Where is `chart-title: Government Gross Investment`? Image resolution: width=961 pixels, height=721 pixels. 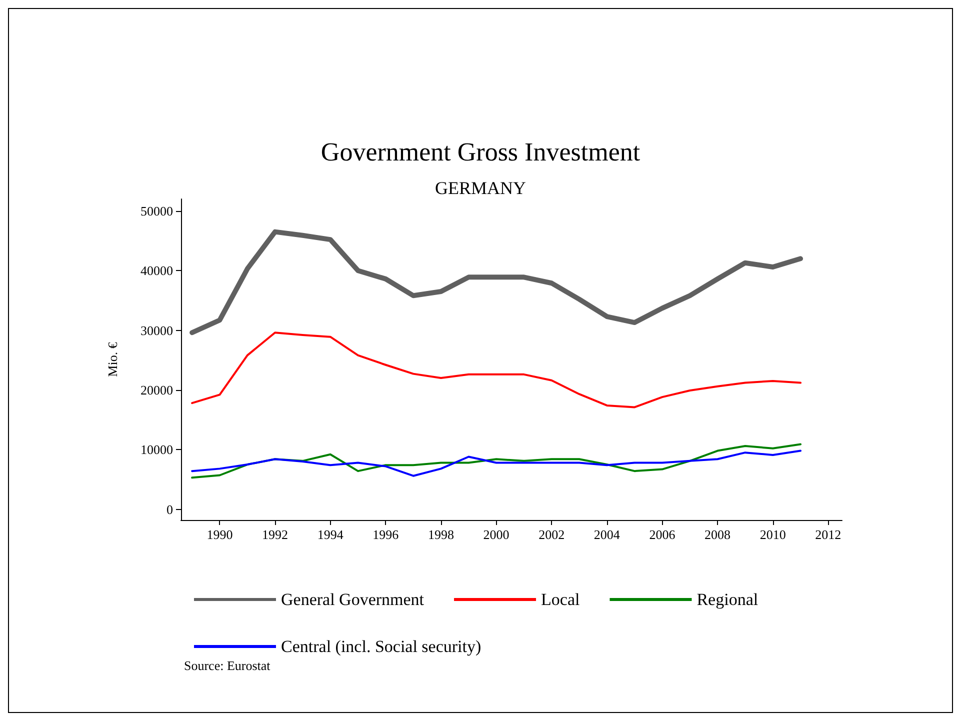 chart-title: Government Gross Investment is located at coordinates (480, 152).